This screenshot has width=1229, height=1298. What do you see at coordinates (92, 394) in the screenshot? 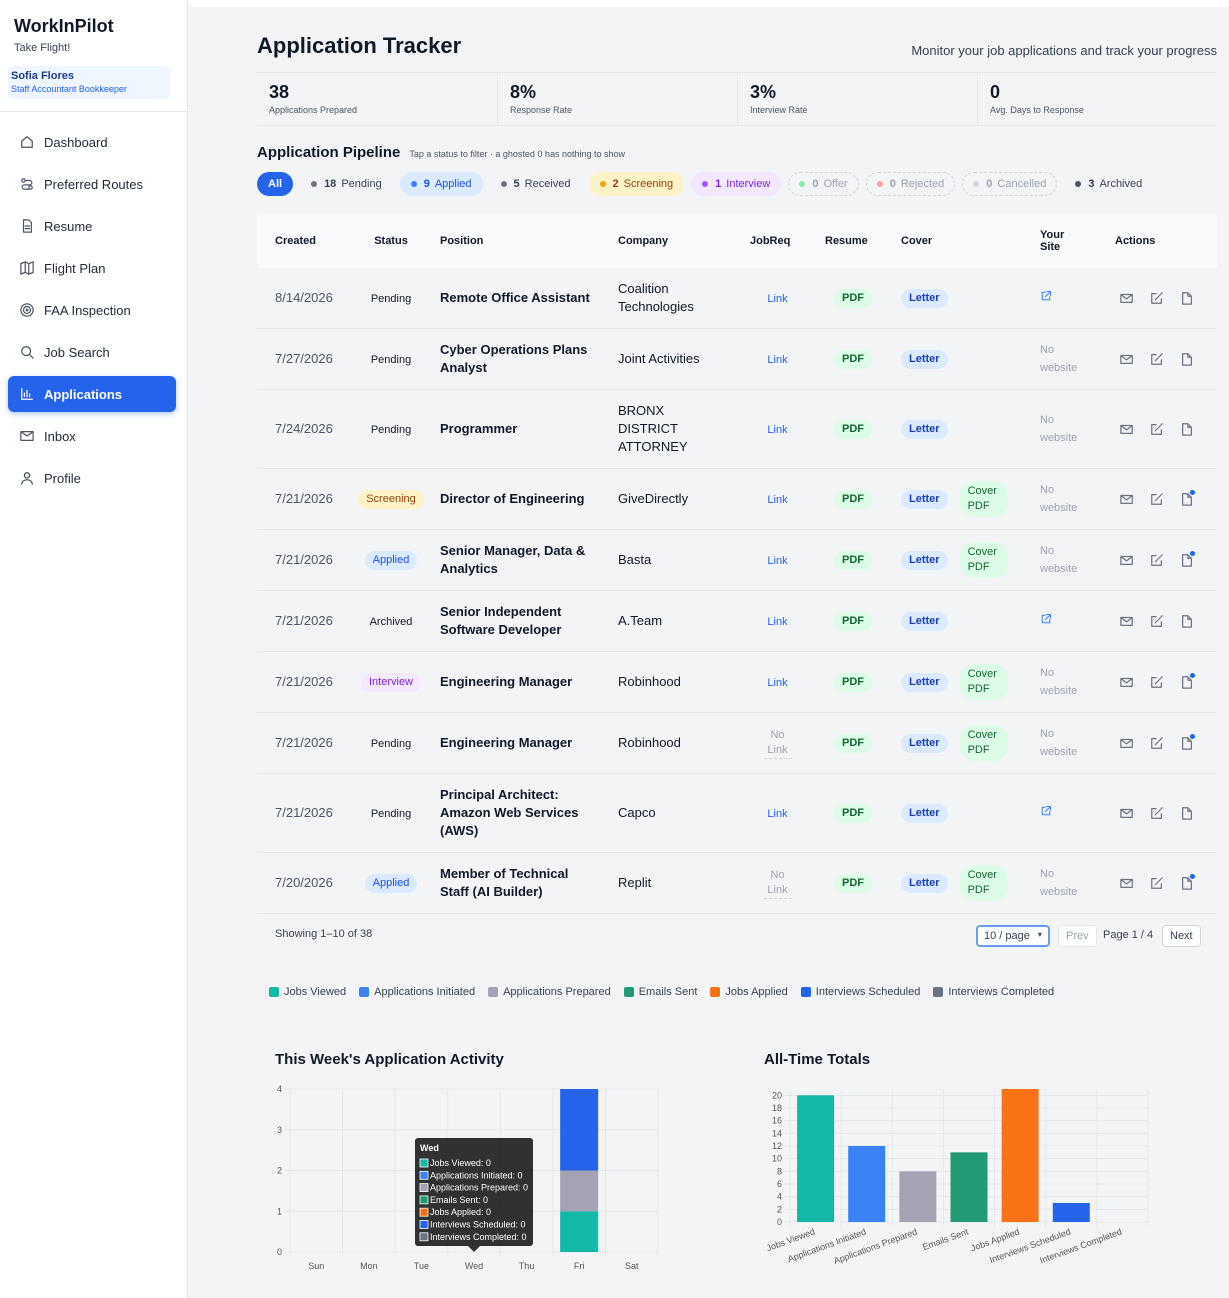
I see `nav-item: Applications` at bounding box center [92, 394].